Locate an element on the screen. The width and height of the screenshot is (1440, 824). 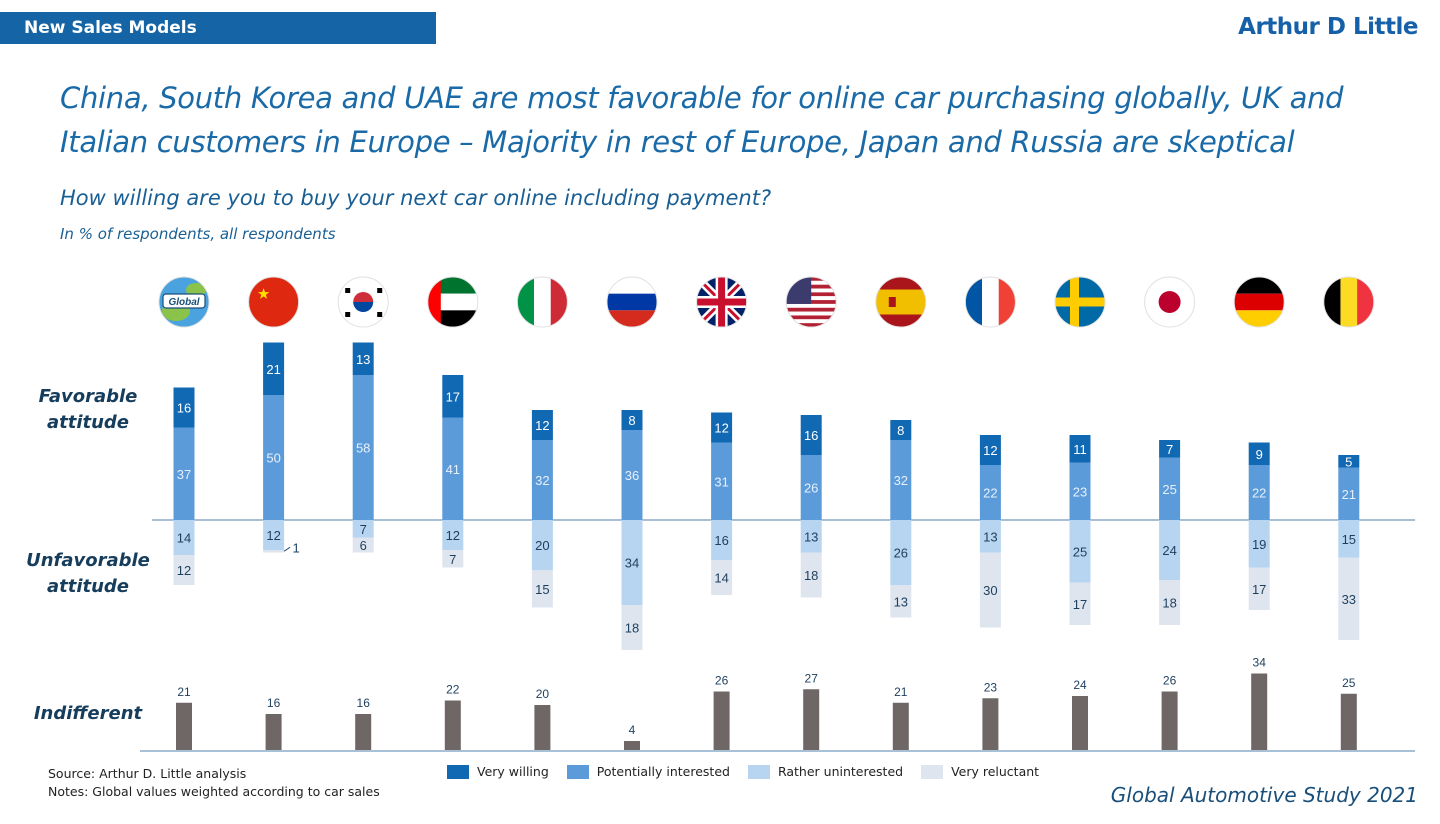
bar-group-spain: 32 8 26 13 21 is located at coordinates (901, 513).